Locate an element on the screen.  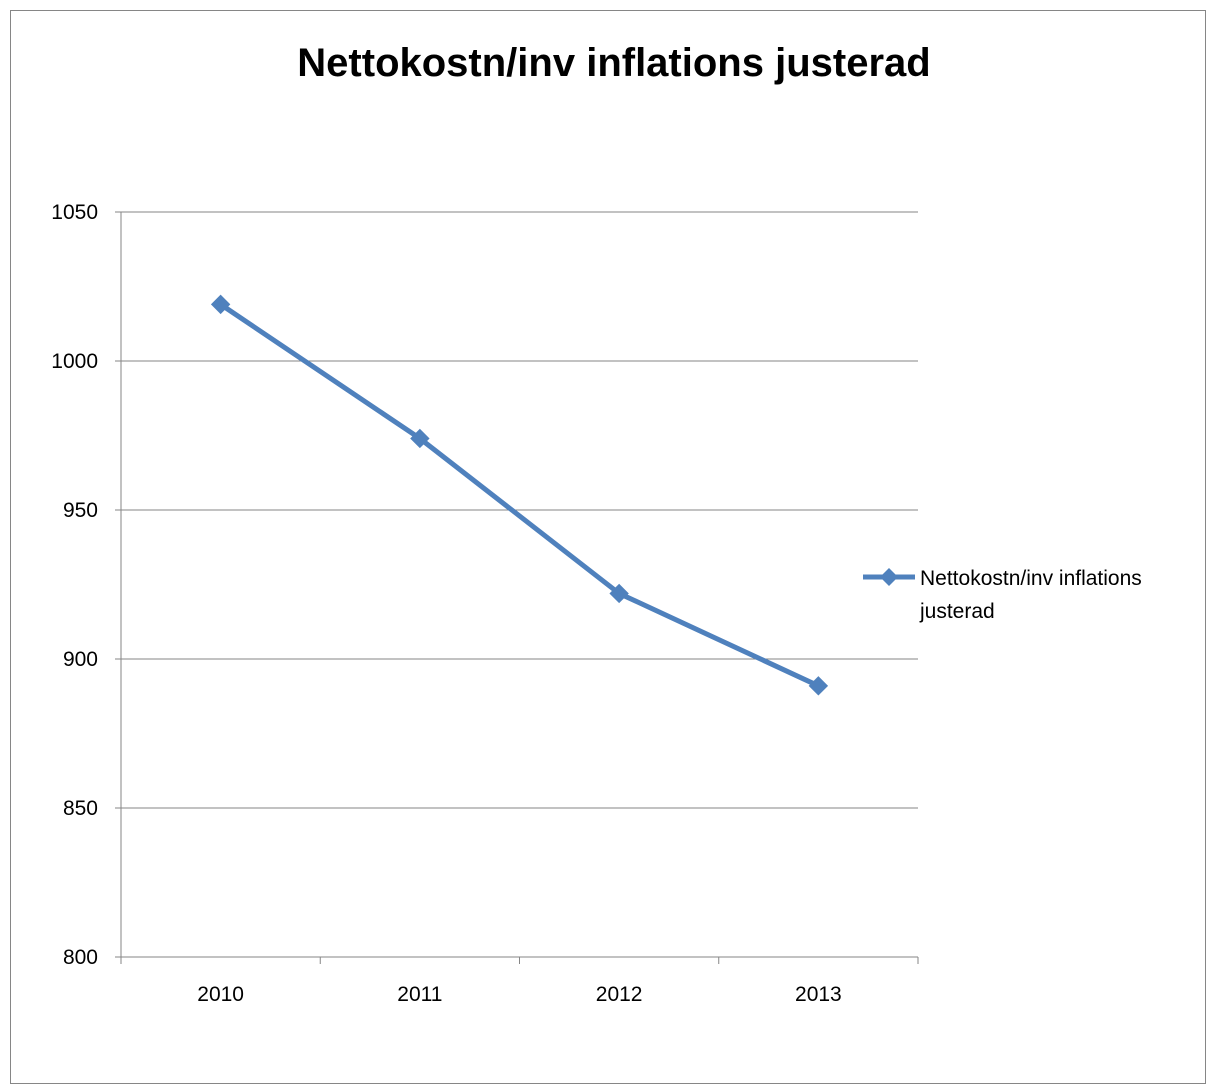
x-tick-label-2013: 2013 is located at coordinates (818, 994).